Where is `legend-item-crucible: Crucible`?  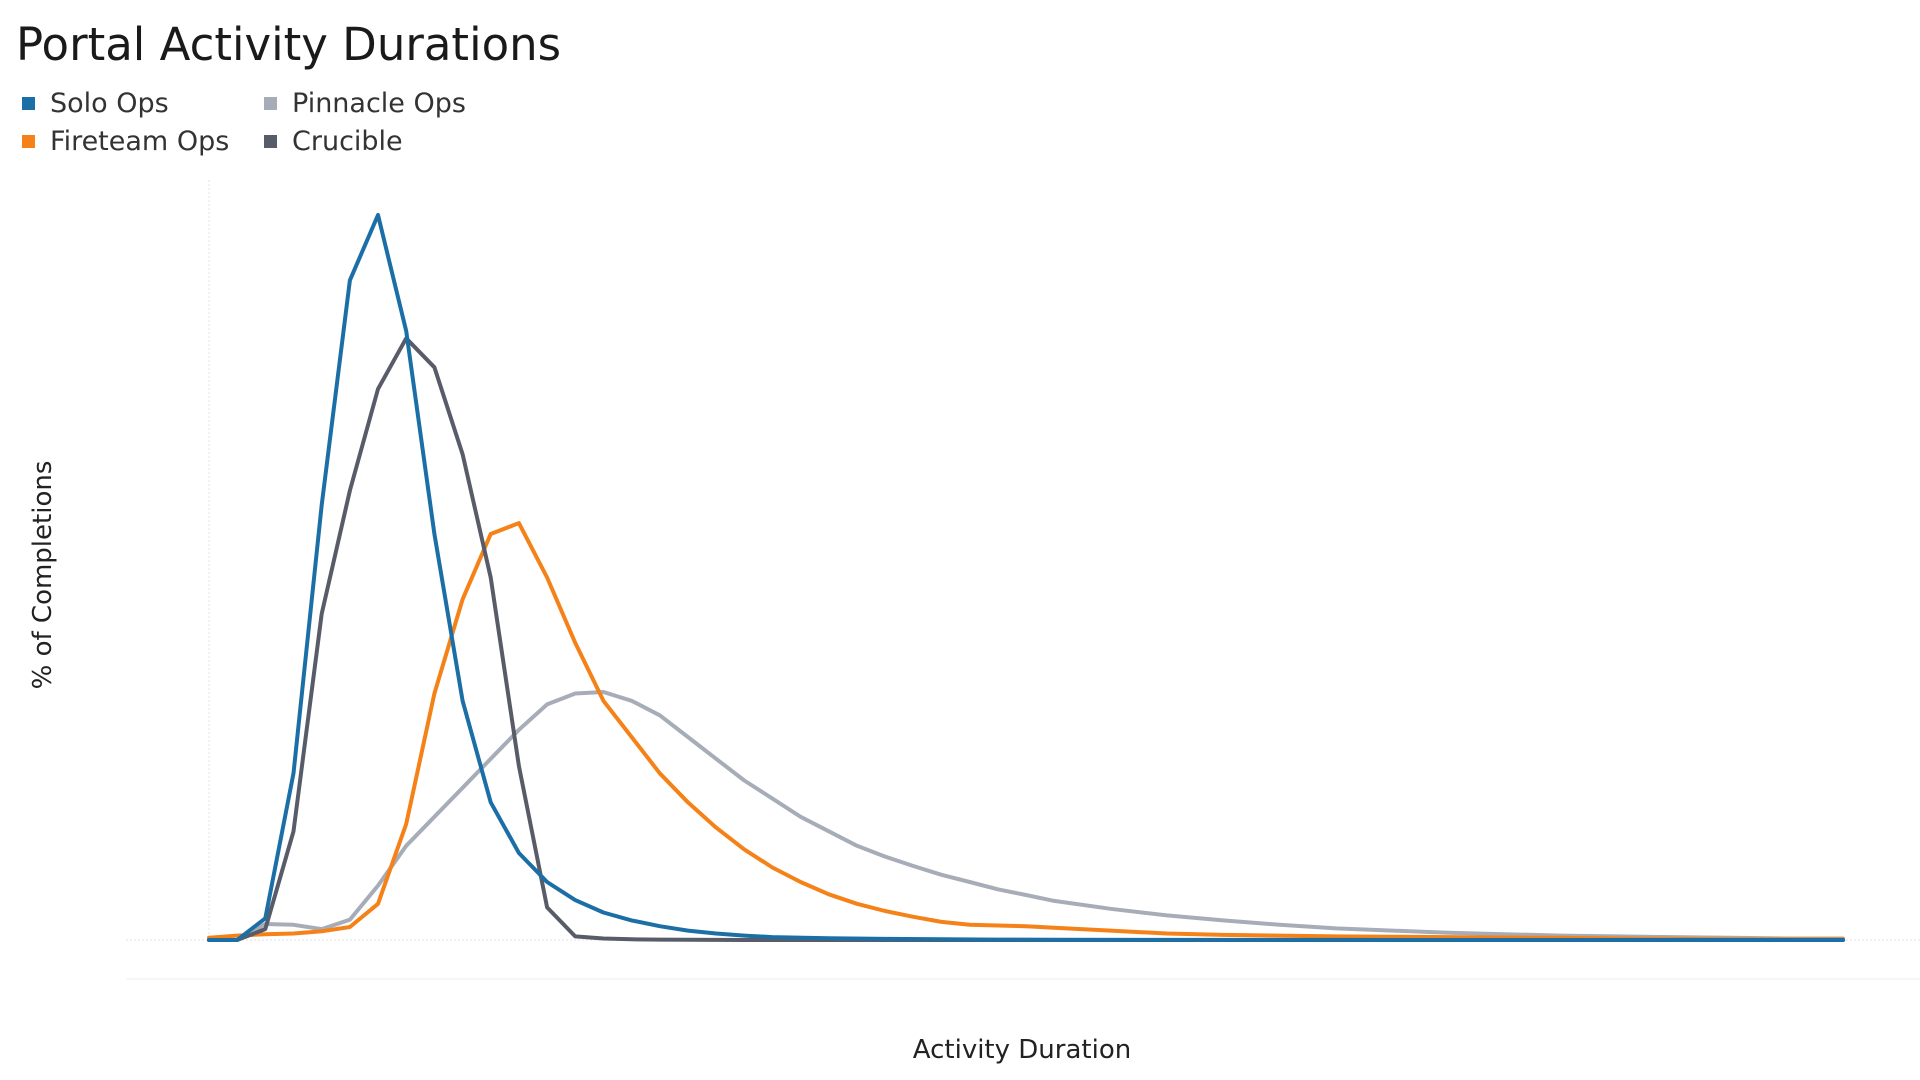
legend-item-crucible: Crucible is located at coordinates (333, 141).